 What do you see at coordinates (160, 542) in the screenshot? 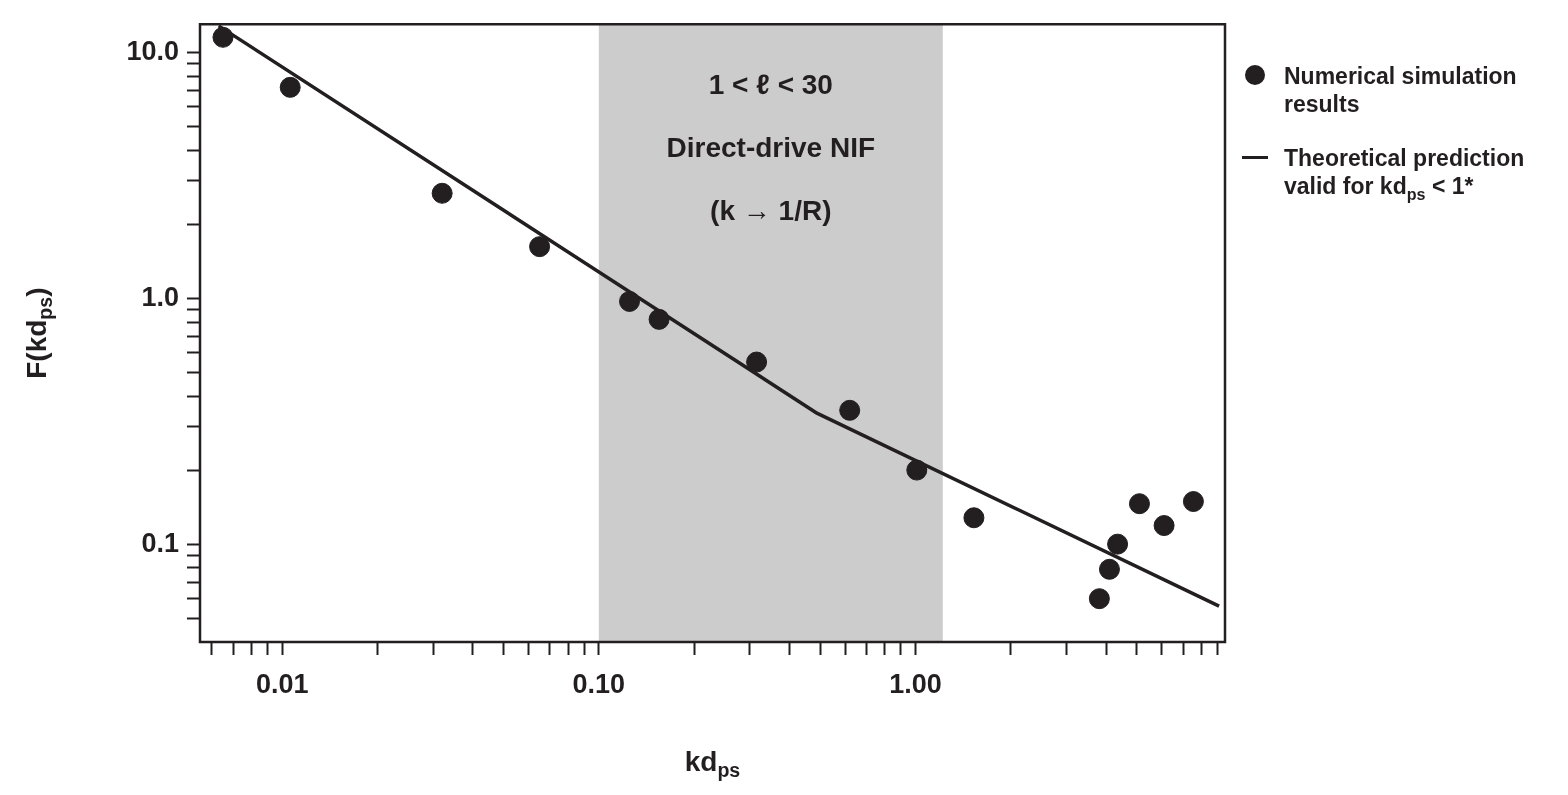
I see `y-tick-label: 0.1` at bounding box center [160, 542].